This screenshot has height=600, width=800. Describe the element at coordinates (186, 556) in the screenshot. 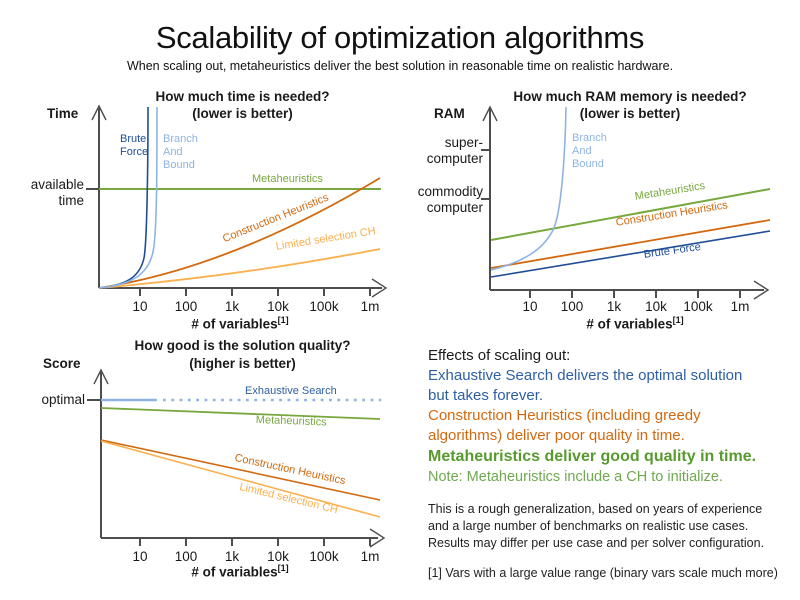

I see `quality-x-tick-100: 100` at that location.